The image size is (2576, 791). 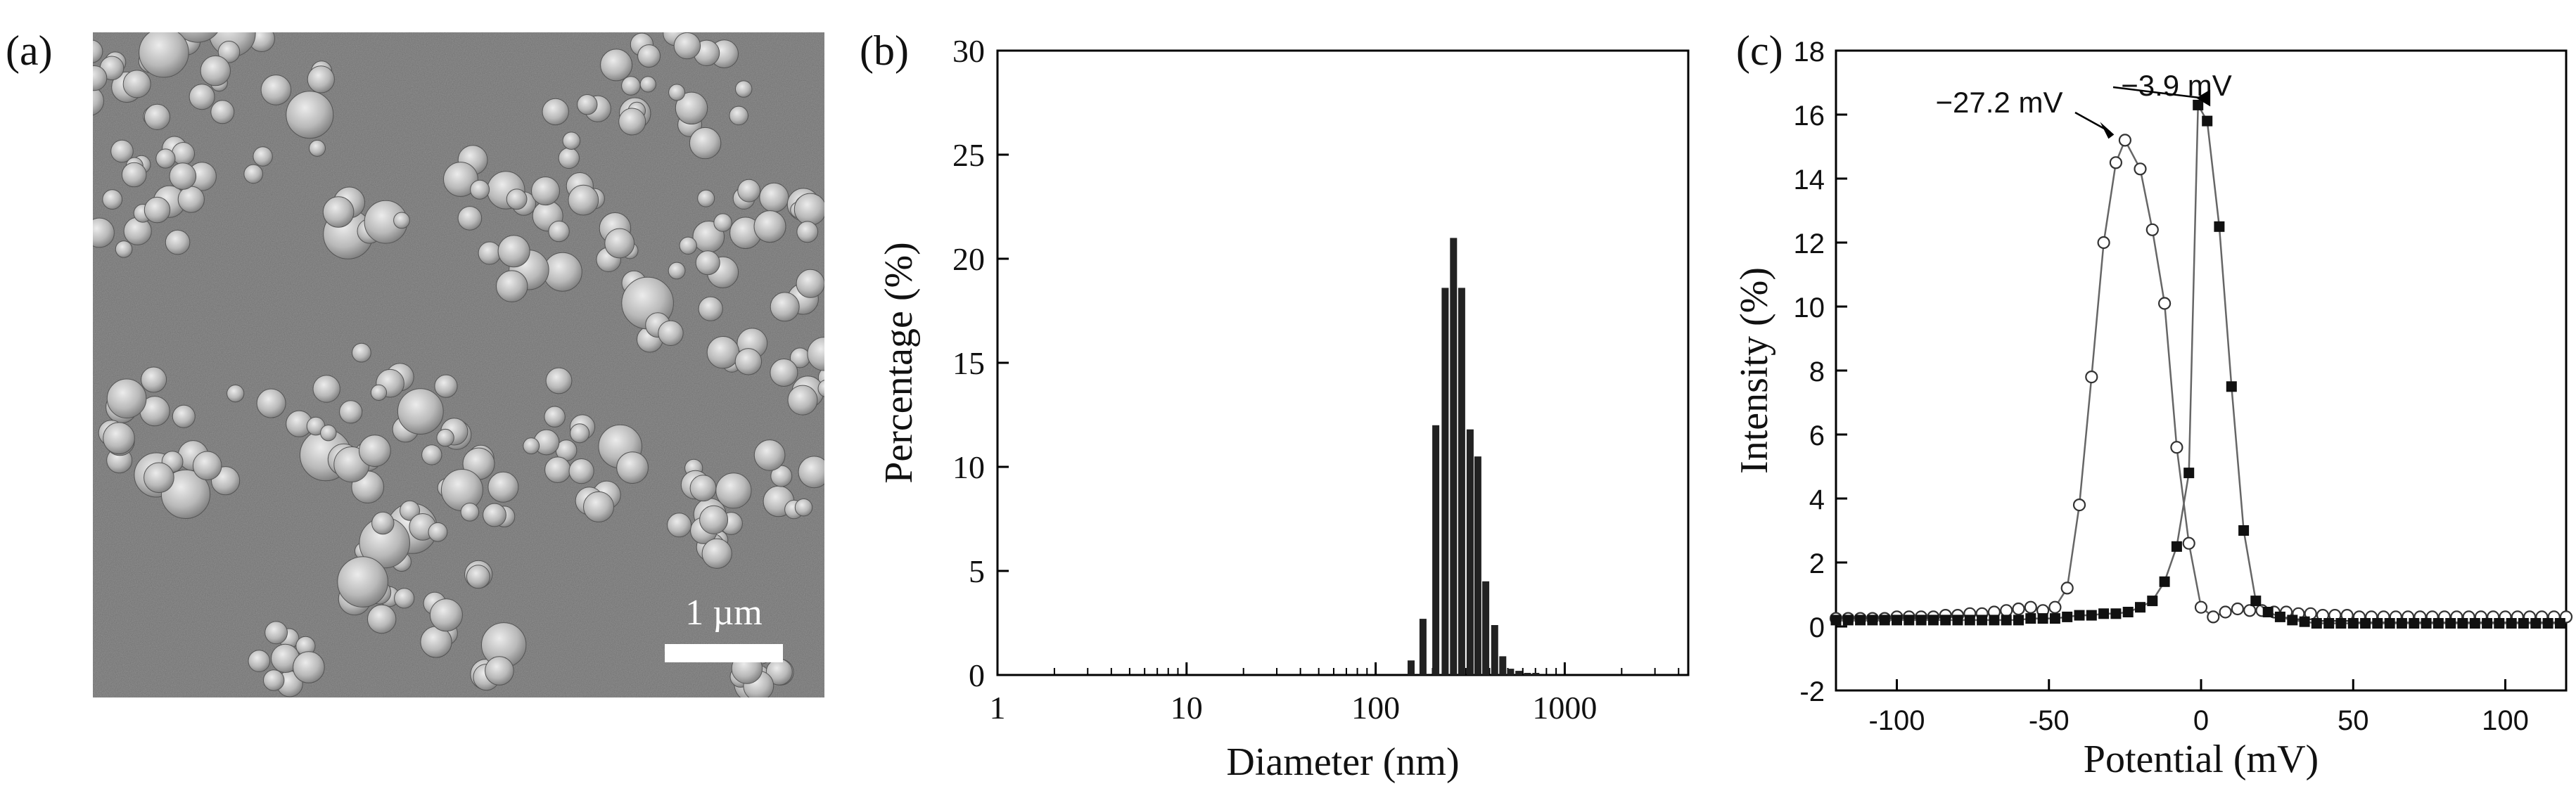 What do you see at coordinates (1809, 52) in the screenshot?
I see `y-tick-label-c: 18` at bounding box center [1809, 52].